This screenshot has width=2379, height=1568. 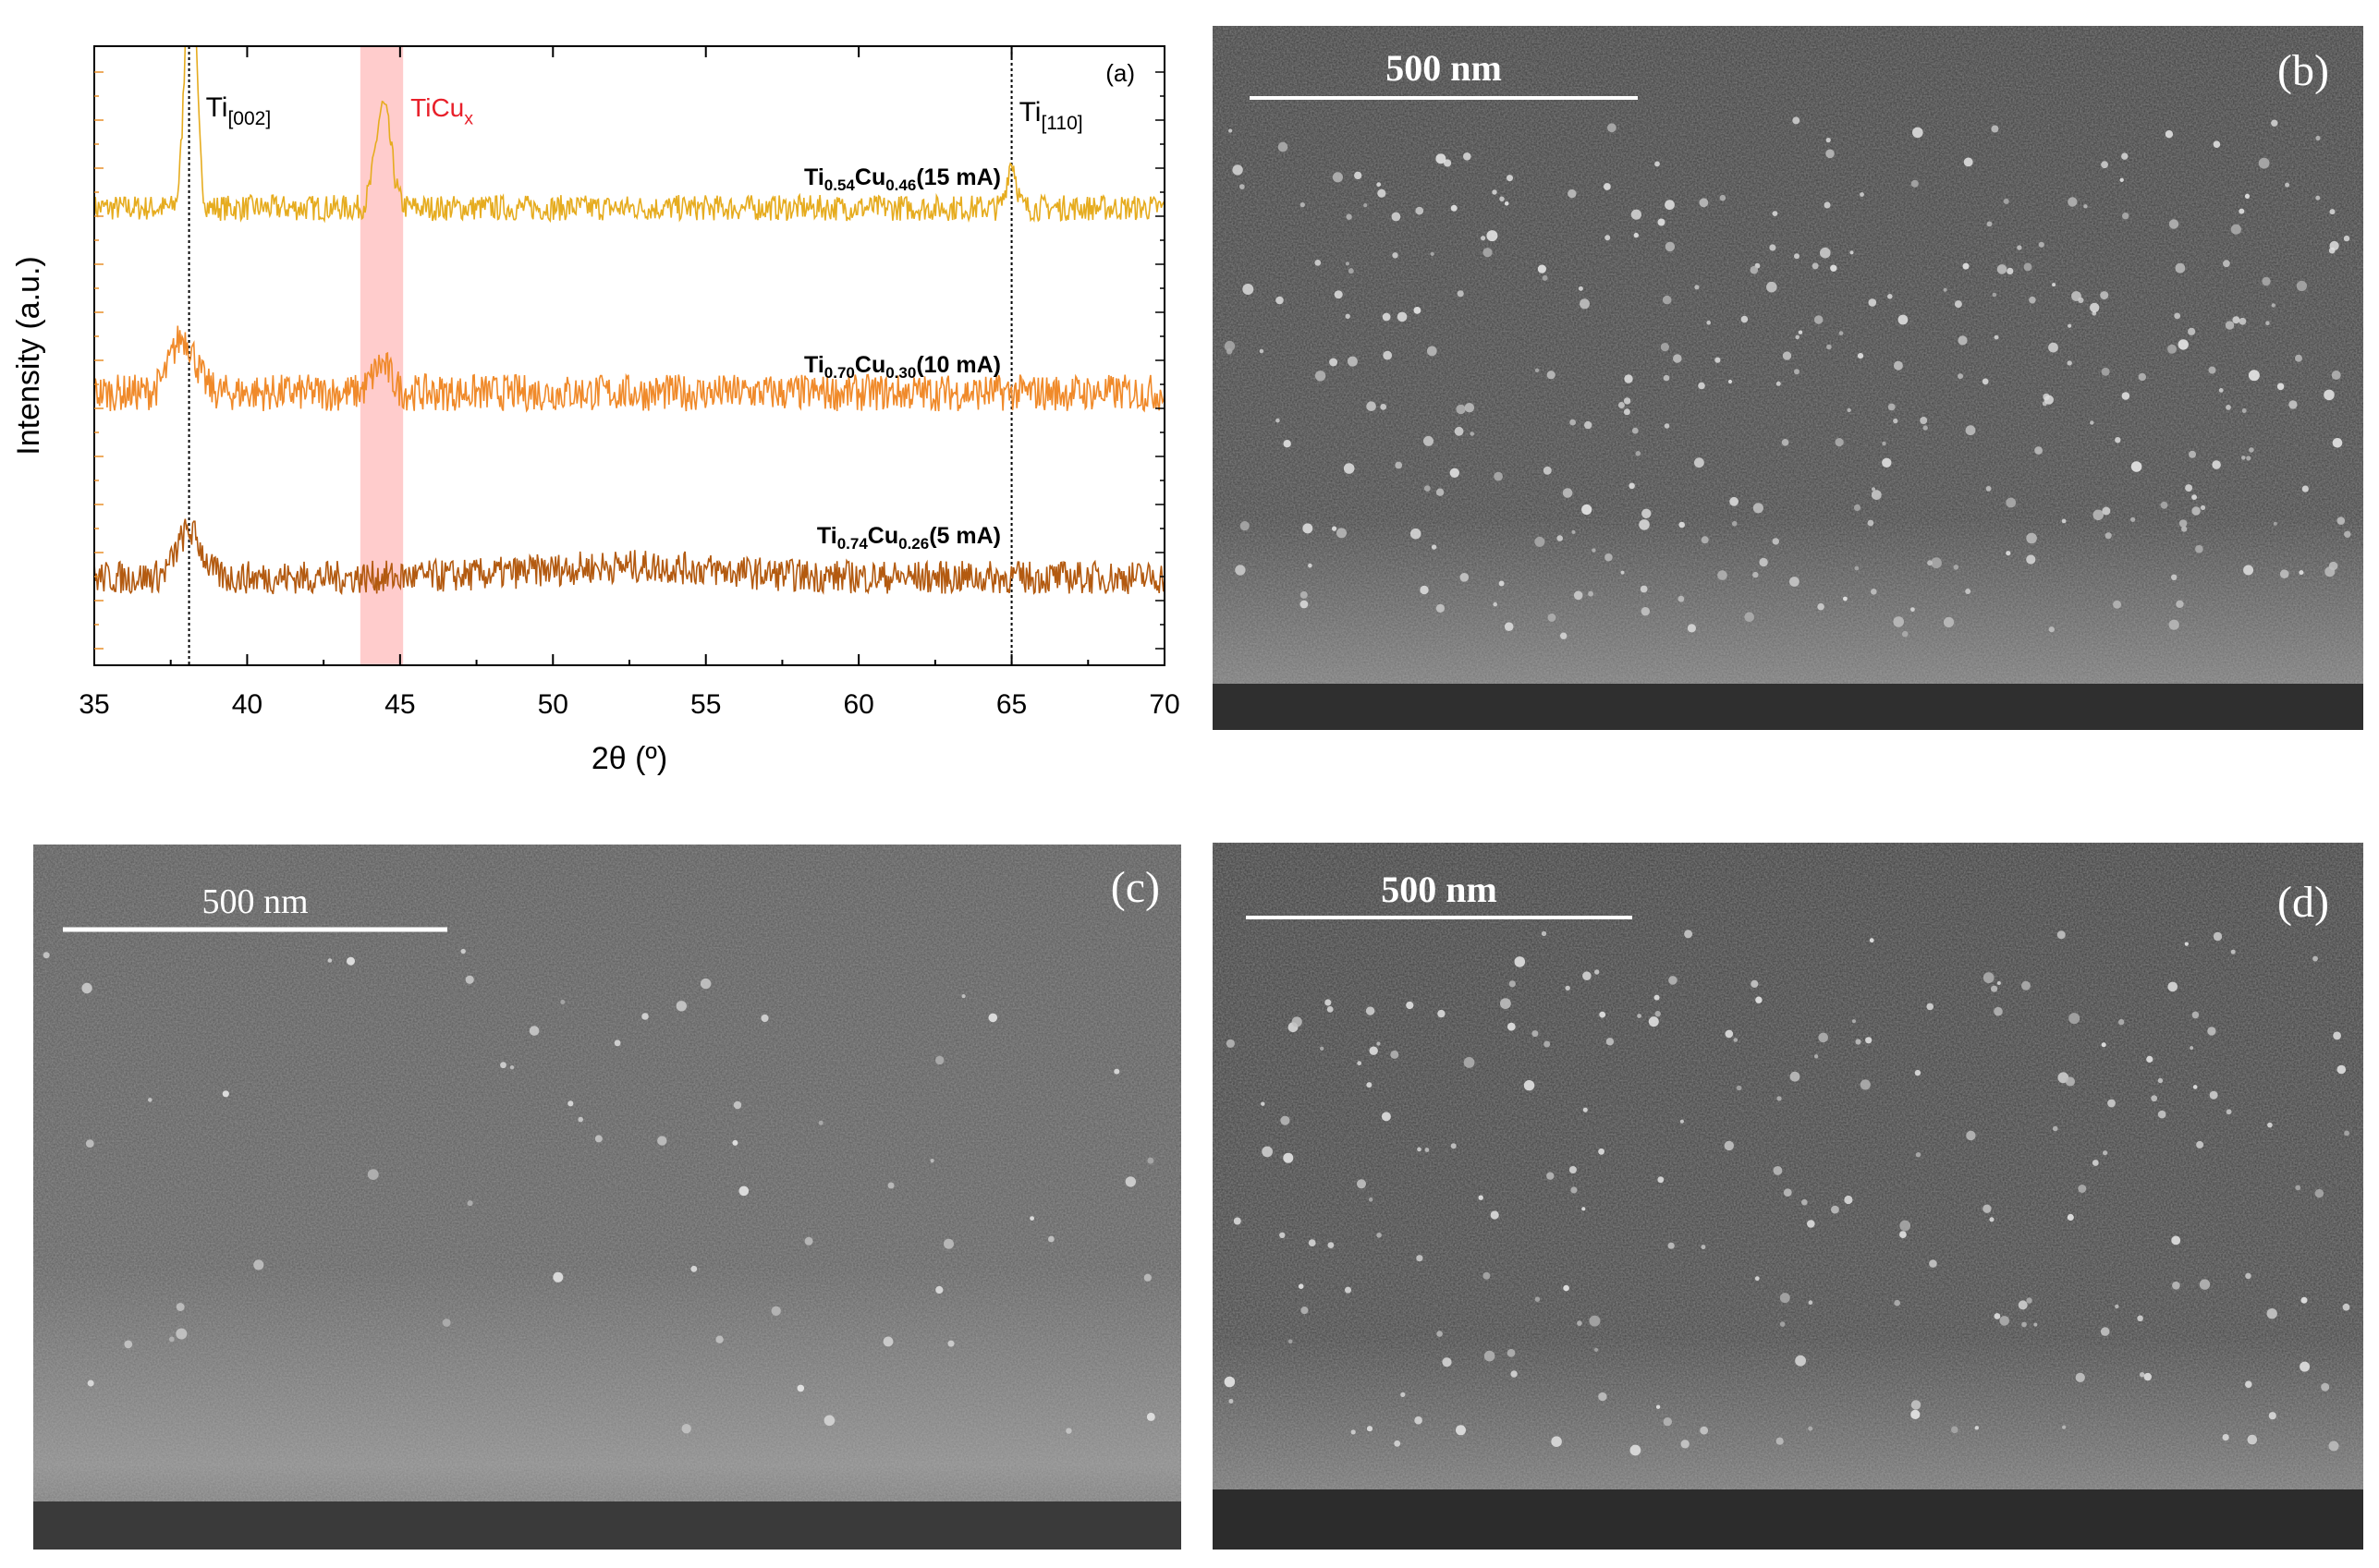 I want to click on x-tick-label-2: 45, so click(x=399, y=704).